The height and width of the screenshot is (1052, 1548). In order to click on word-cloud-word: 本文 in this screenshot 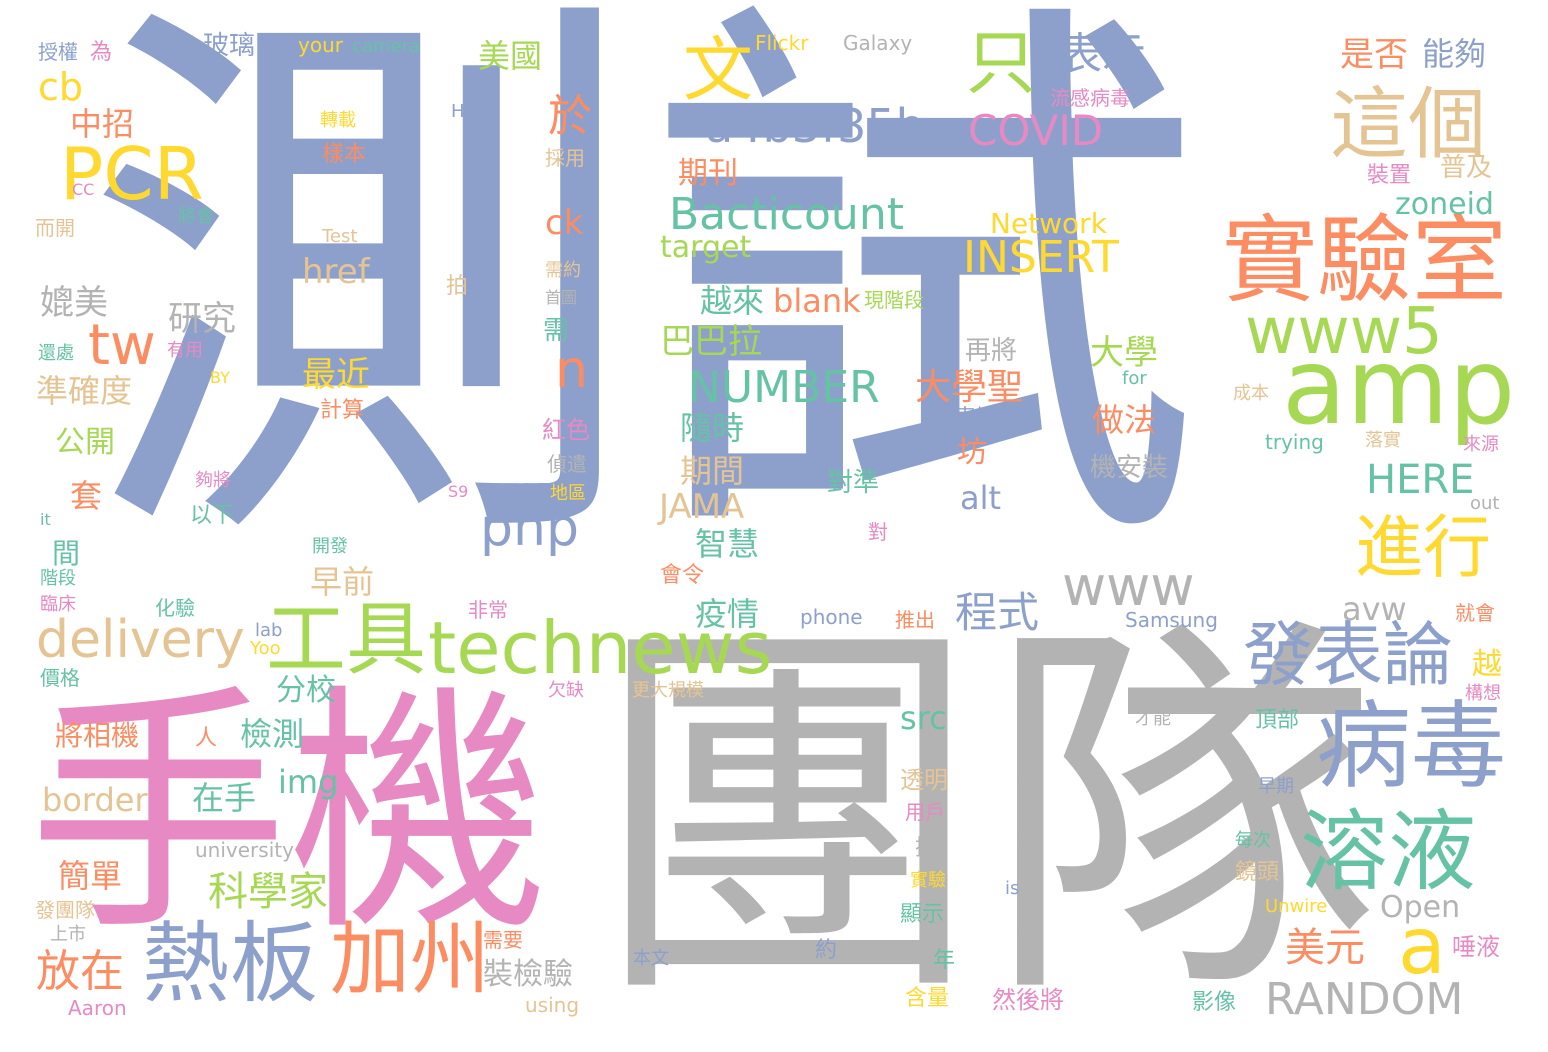, I will do `click(651, 958)`.